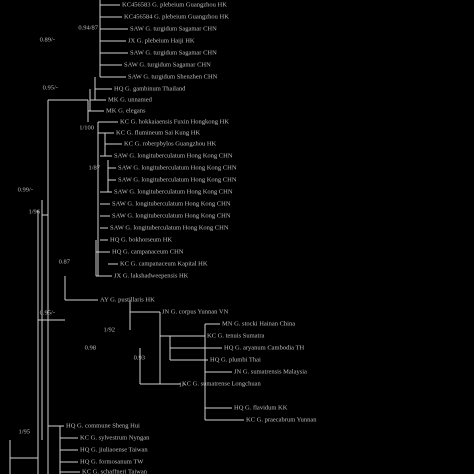 The image size is (474, 474). I want to click on taxon-label: MN G. stocki Hainan China, so click(258, 323).